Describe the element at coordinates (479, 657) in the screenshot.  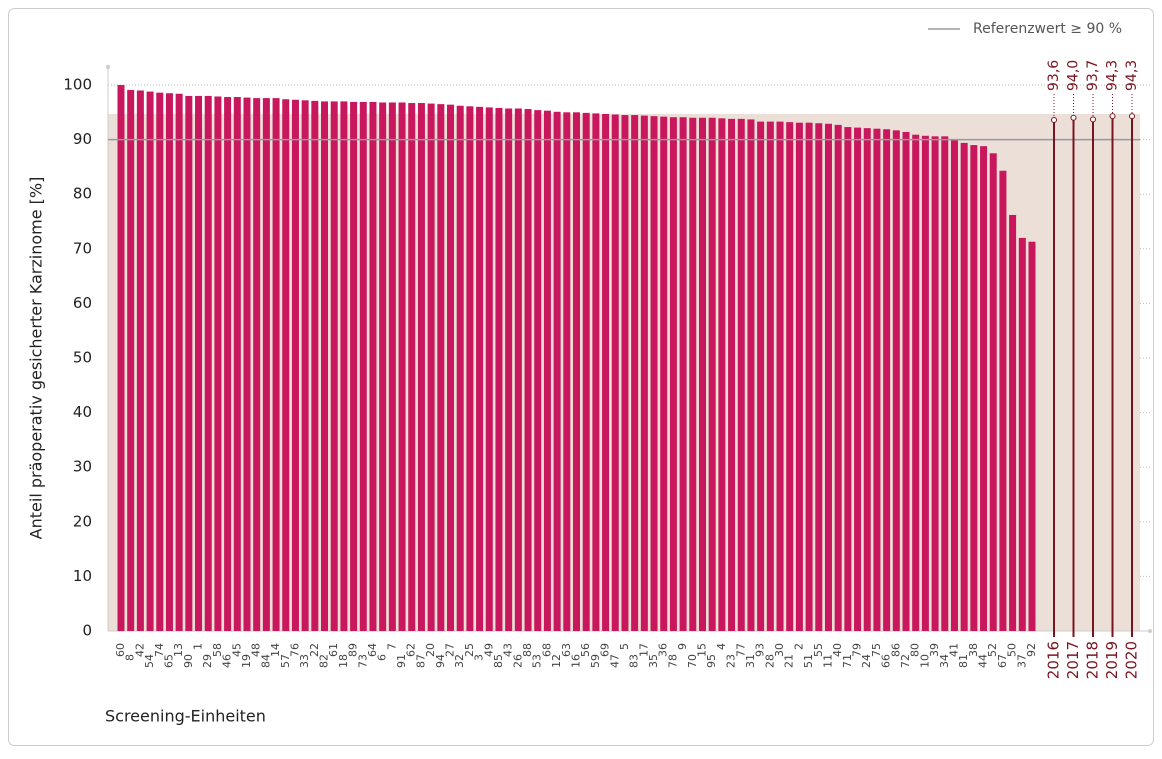
I see `x-tick-label: 3` at that location.